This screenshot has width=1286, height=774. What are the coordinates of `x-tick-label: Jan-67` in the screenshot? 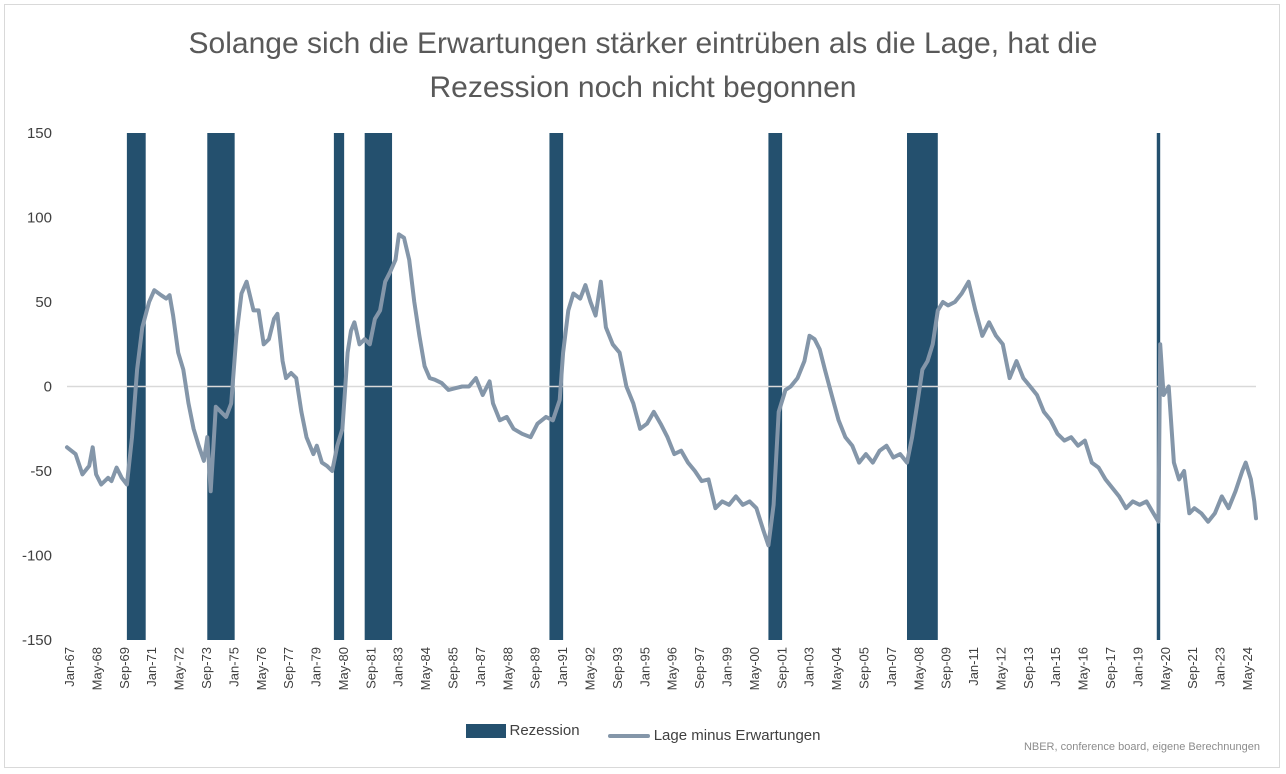 It's located at (69, 667).